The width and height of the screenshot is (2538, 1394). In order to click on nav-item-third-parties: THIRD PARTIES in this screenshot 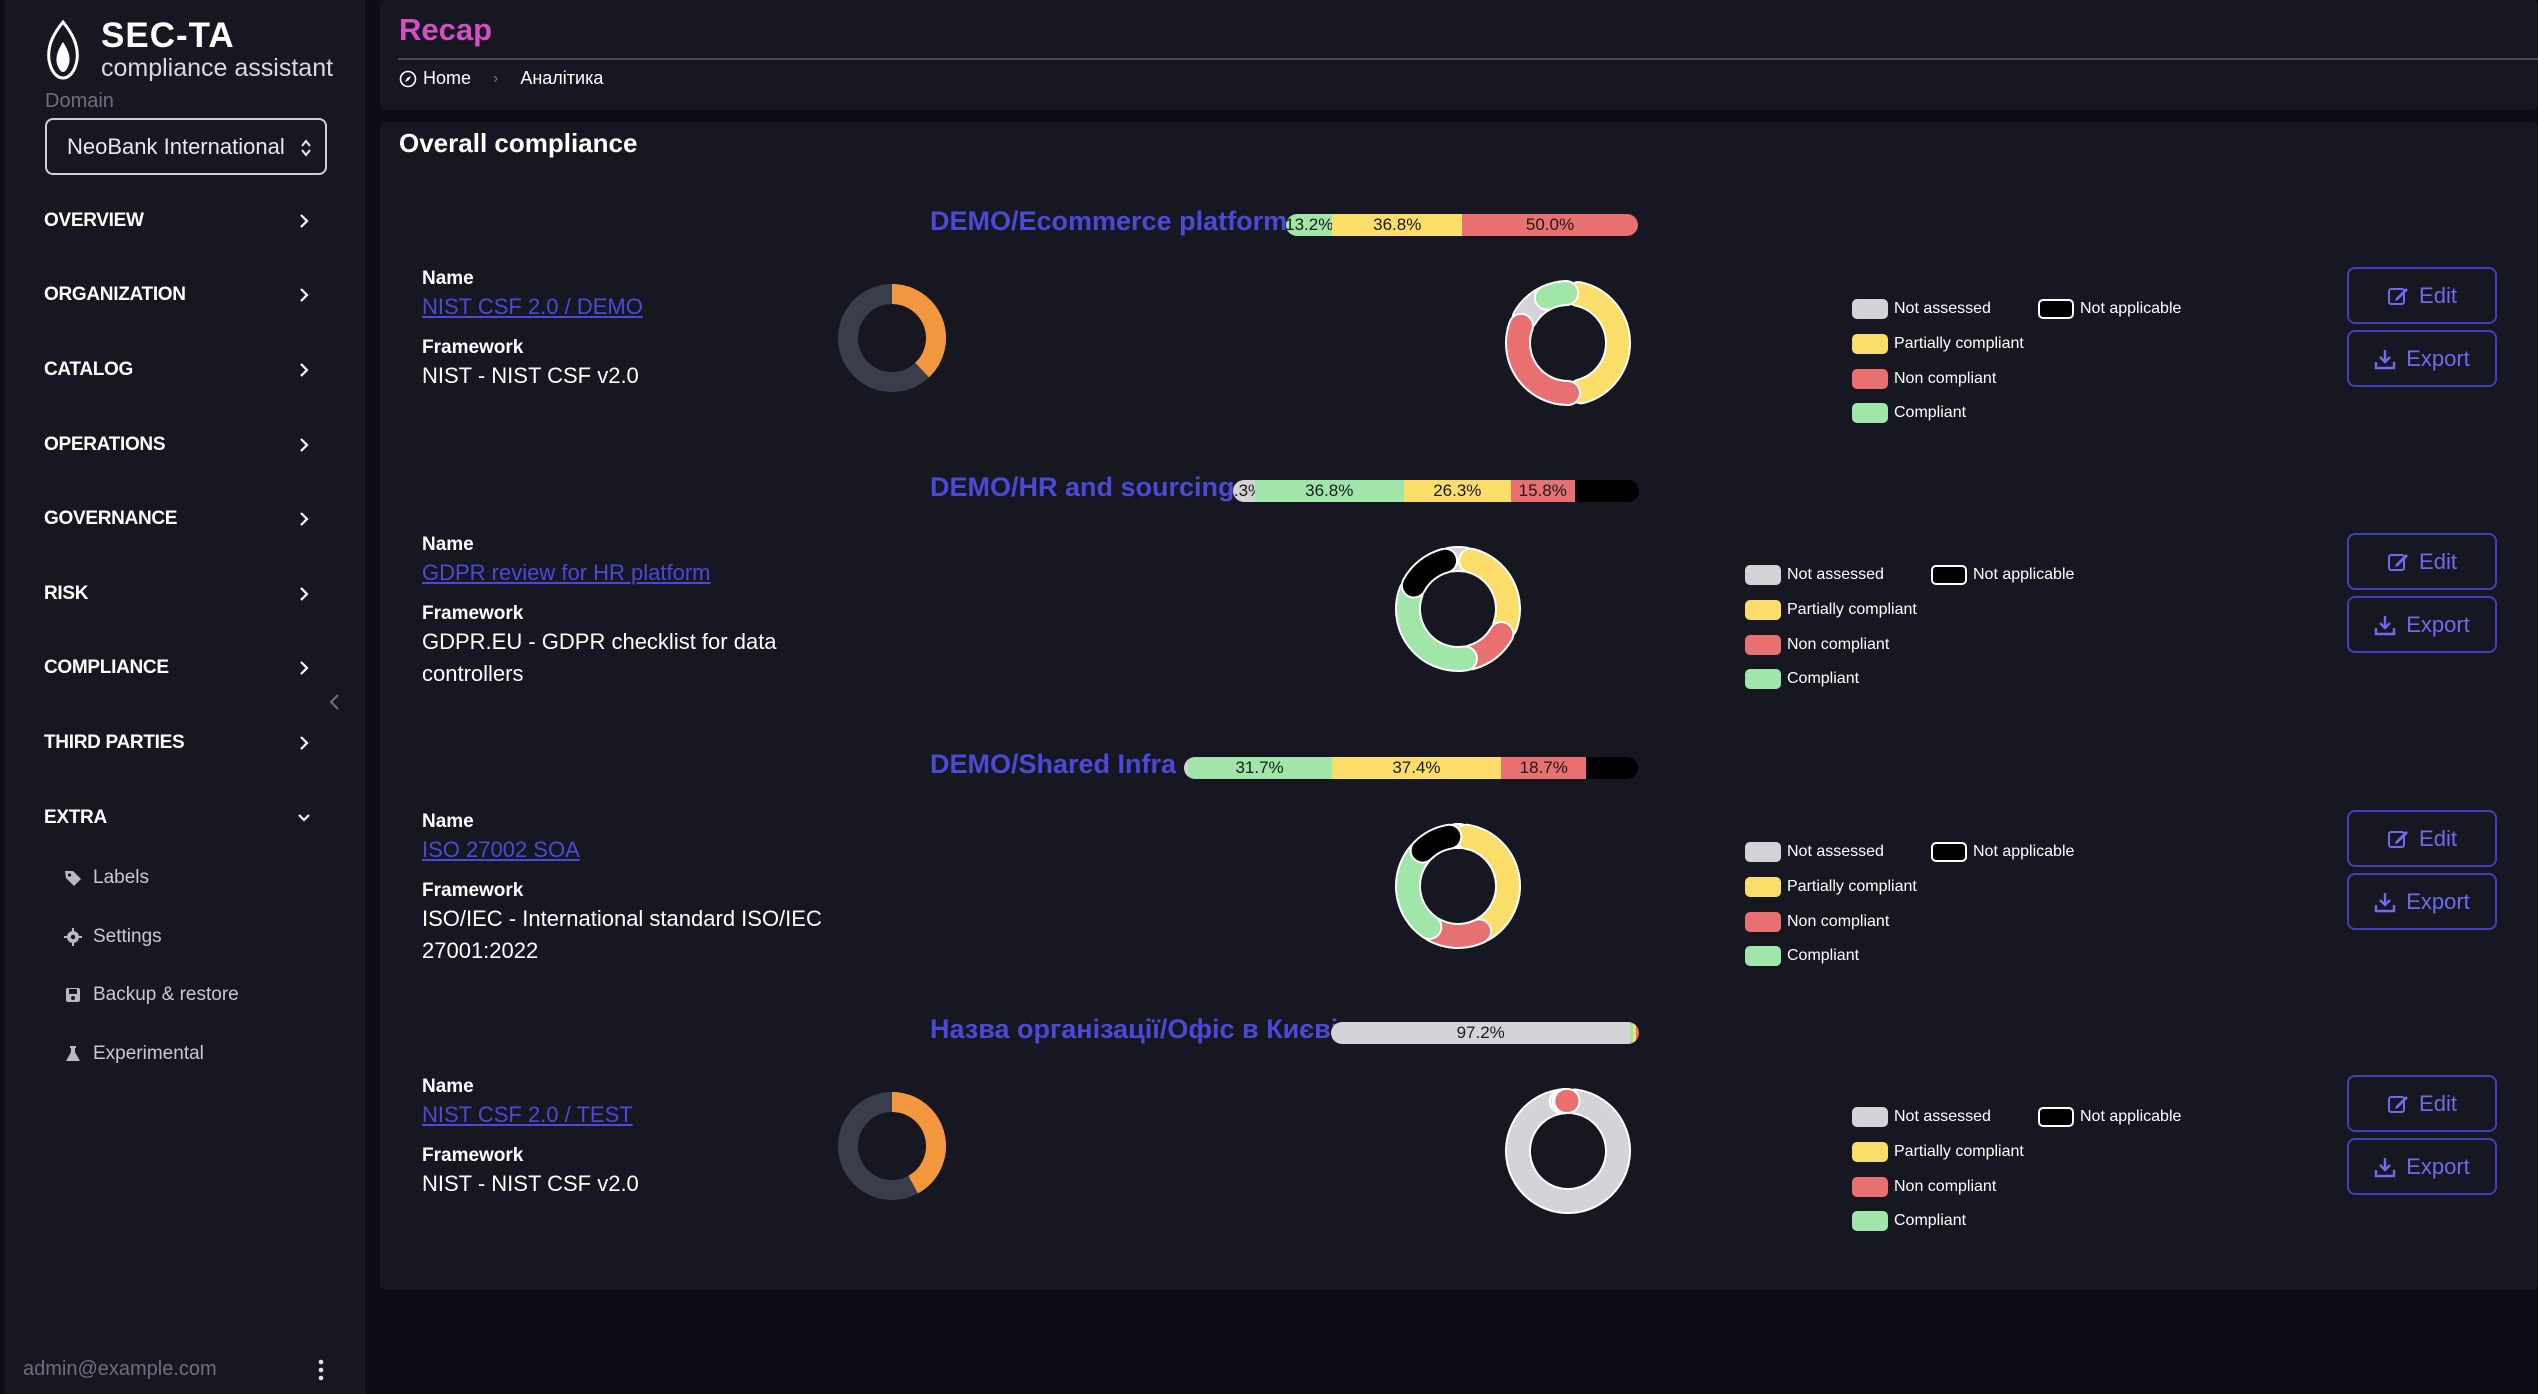, I will do `click(179, 743)`.